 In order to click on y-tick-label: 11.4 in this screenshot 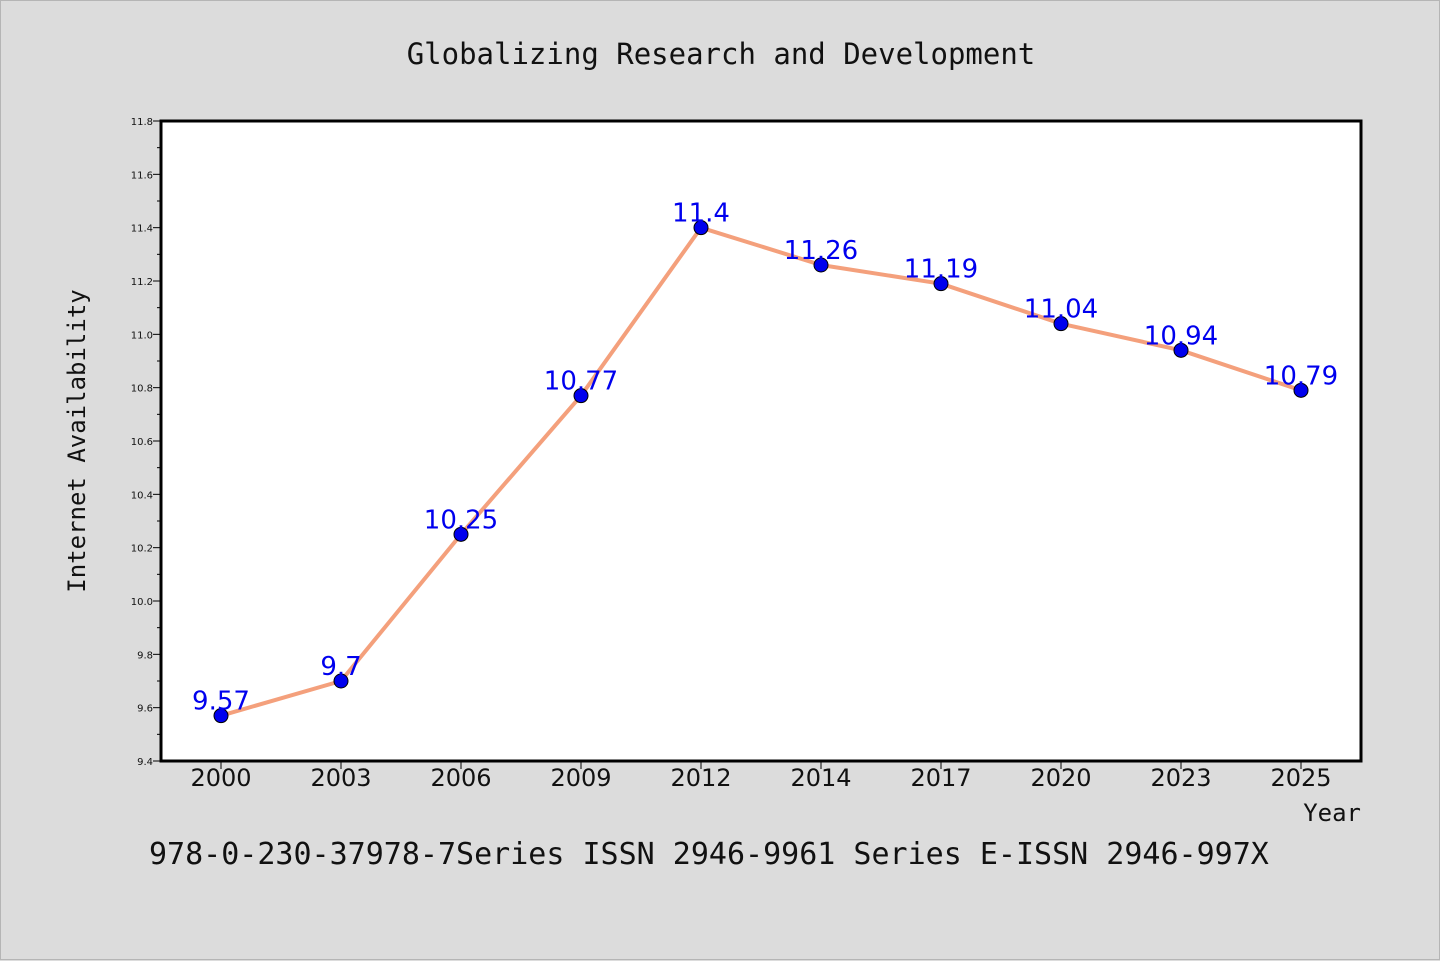, I will do `click(142, 229)`.